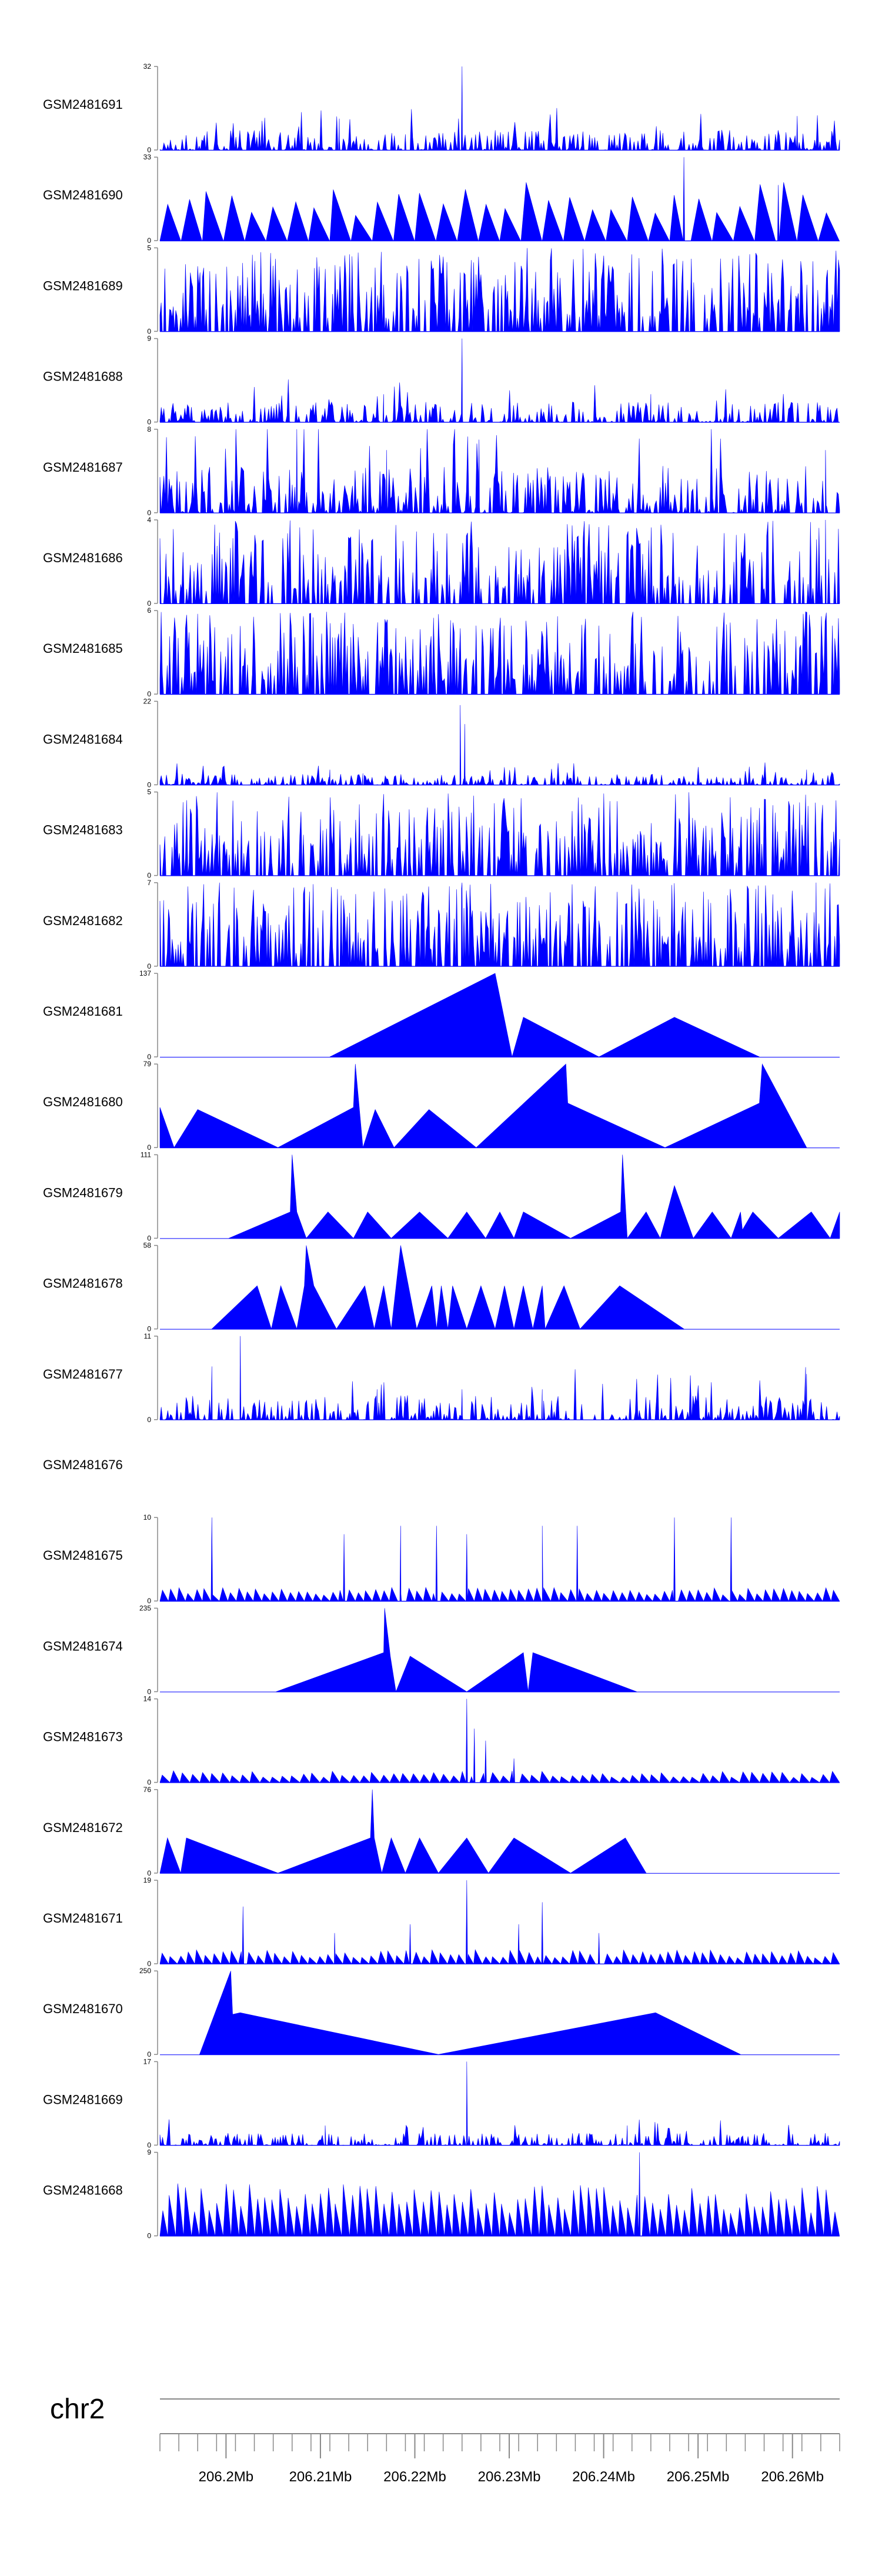  I want to click on track-GSM2481677: GSM2481677 11 0, so click(441, 1378).